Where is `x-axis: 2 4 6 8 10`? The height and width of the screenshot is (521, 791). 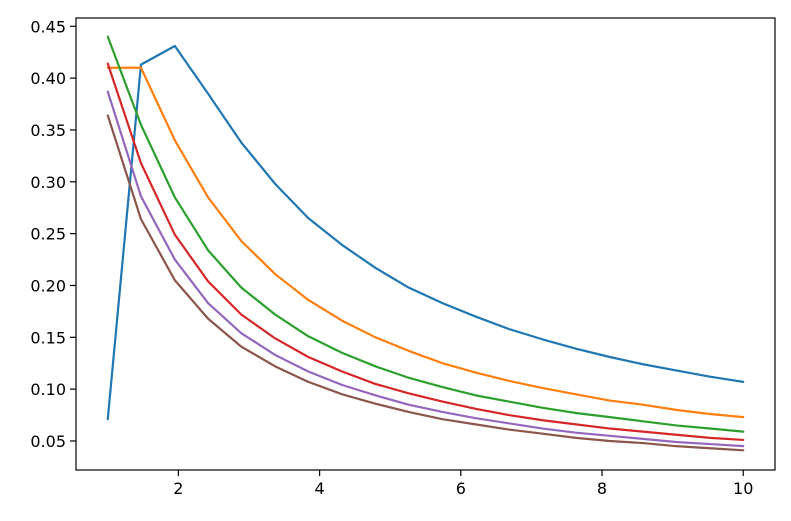 x-axis: 2 4 6 8 10 is located at coordinates (463, 484).